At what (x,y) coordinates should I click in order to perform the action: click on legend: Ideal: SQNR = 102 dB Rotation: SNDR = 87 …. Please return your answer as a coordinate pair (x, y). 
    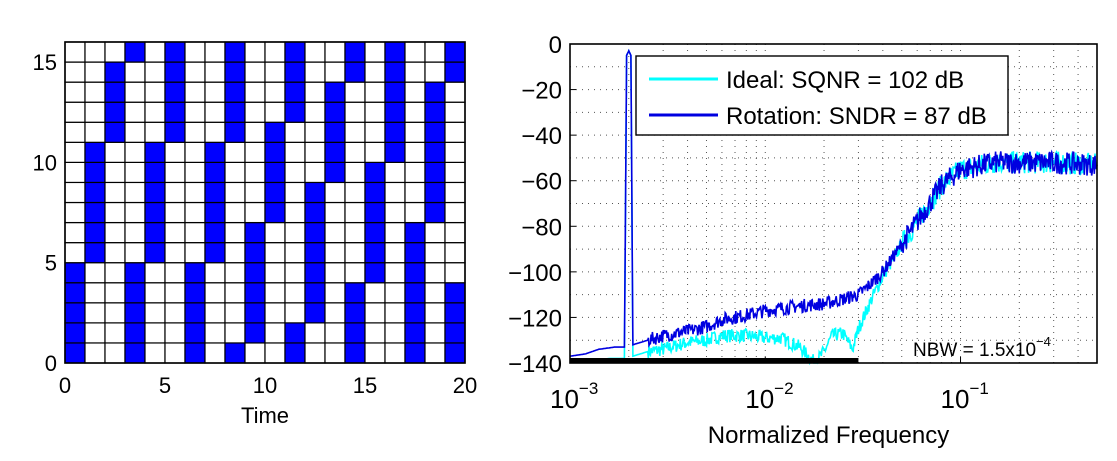
    Looking at the image, I should click on (822, 95).